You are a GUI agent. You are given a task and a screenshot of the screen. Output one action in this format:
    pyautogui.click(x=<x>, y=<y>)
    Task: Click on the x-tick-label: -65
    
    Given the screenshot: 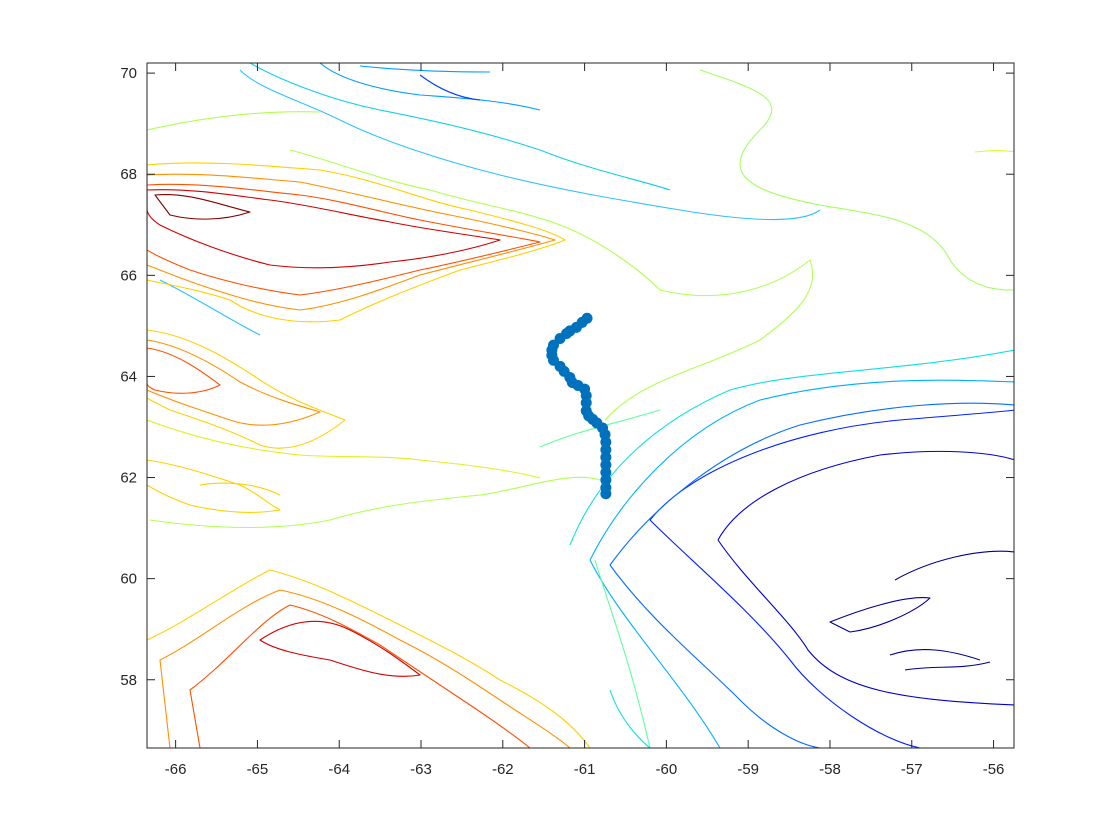 What is the action you would take?
    pyautogui.click(x=258, y=769)
    